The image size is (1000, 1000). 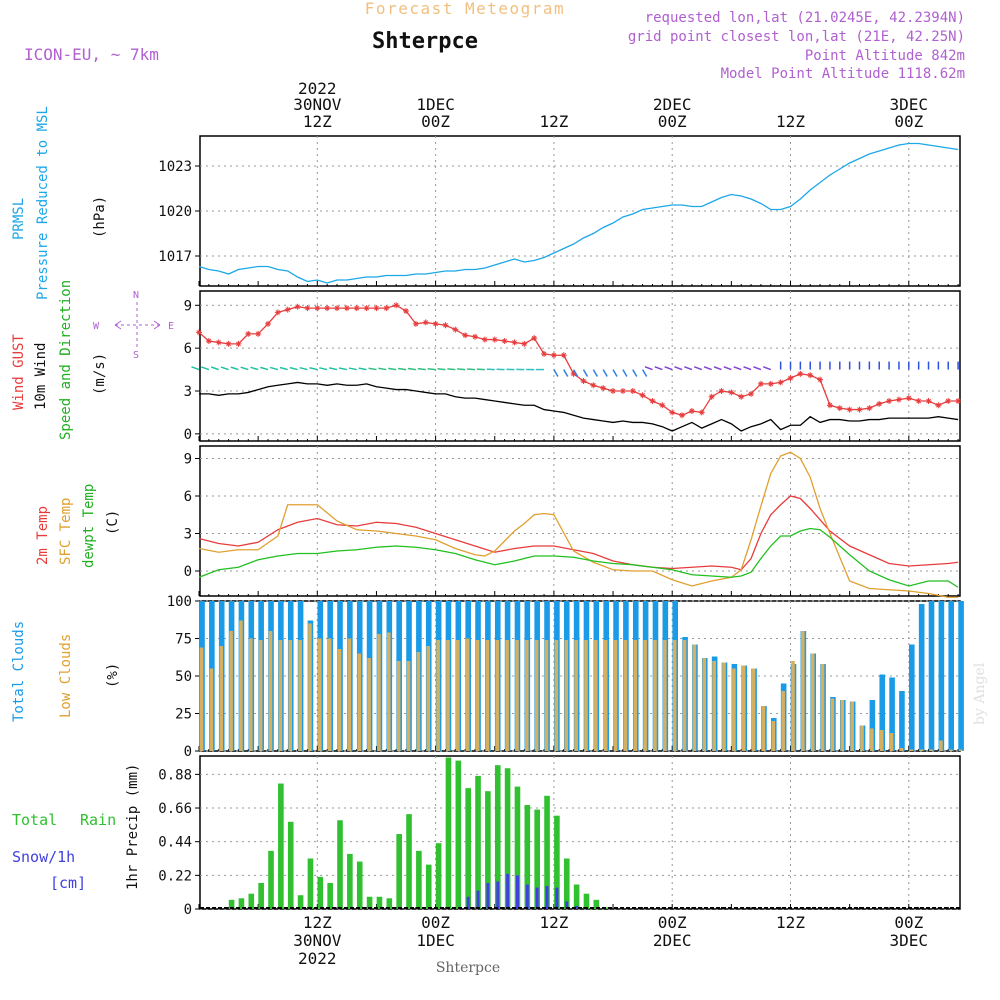 What do you see at coordinates (175, 212) in the screenshot?
I see `ytick-label: 1020` at bounding box center [175, 212].